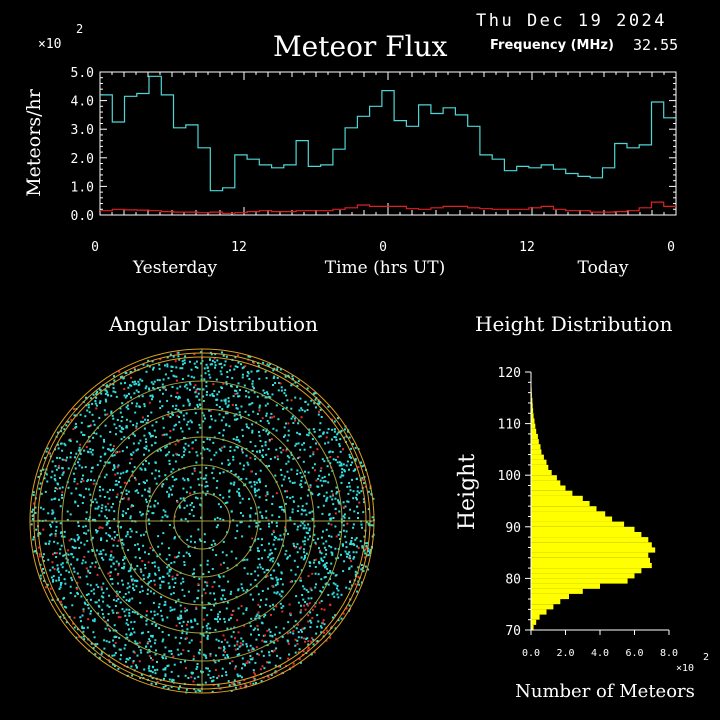 This screenshot has width=720, height=720. Describe the element at coordinates (574, 324) in the screenshot. I see `height-title: Height Distribution` at that location.